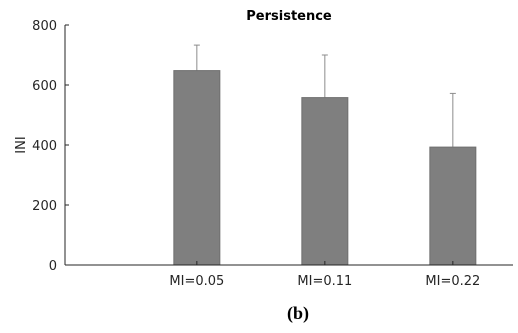  What do you see at coordinates (53, 266) in the screenshot?
I see `y-tick-label: 0` at bounding box center [53, 266].